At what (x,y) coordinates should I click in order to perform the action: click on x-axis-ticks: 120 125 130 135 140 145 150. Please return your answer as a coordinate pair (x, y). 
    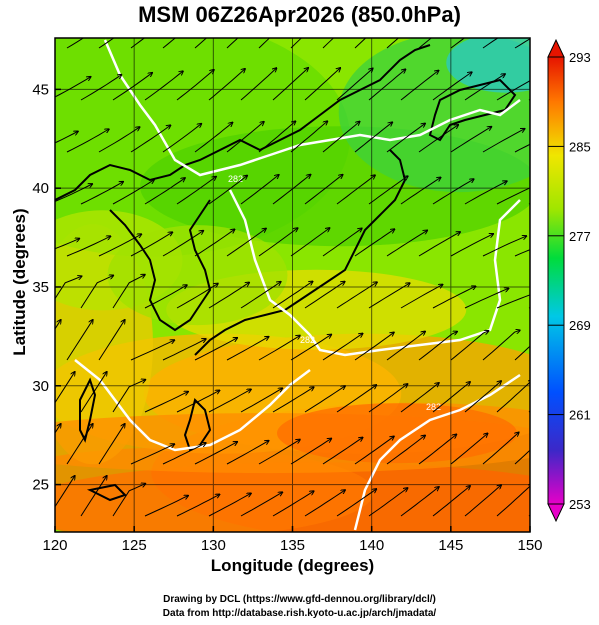
    Looking at the image, I should click on (292, 540).